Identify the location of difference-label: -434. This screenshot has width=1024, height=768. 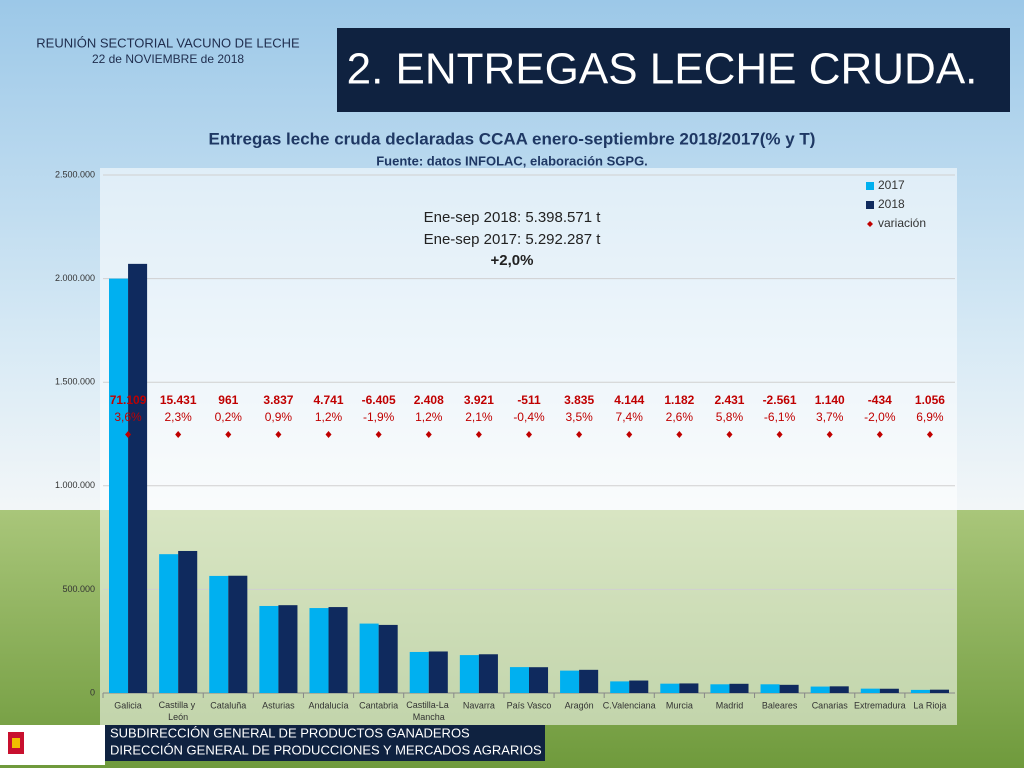
(880, 400).